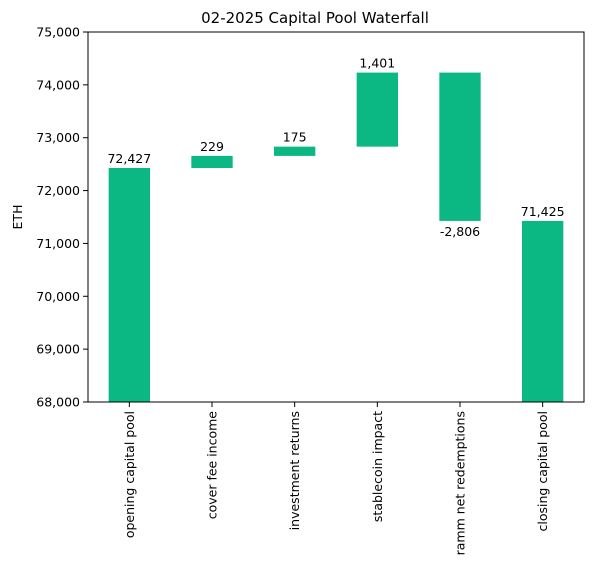  I want to click on data-label: 1,401, so click(377, 63).